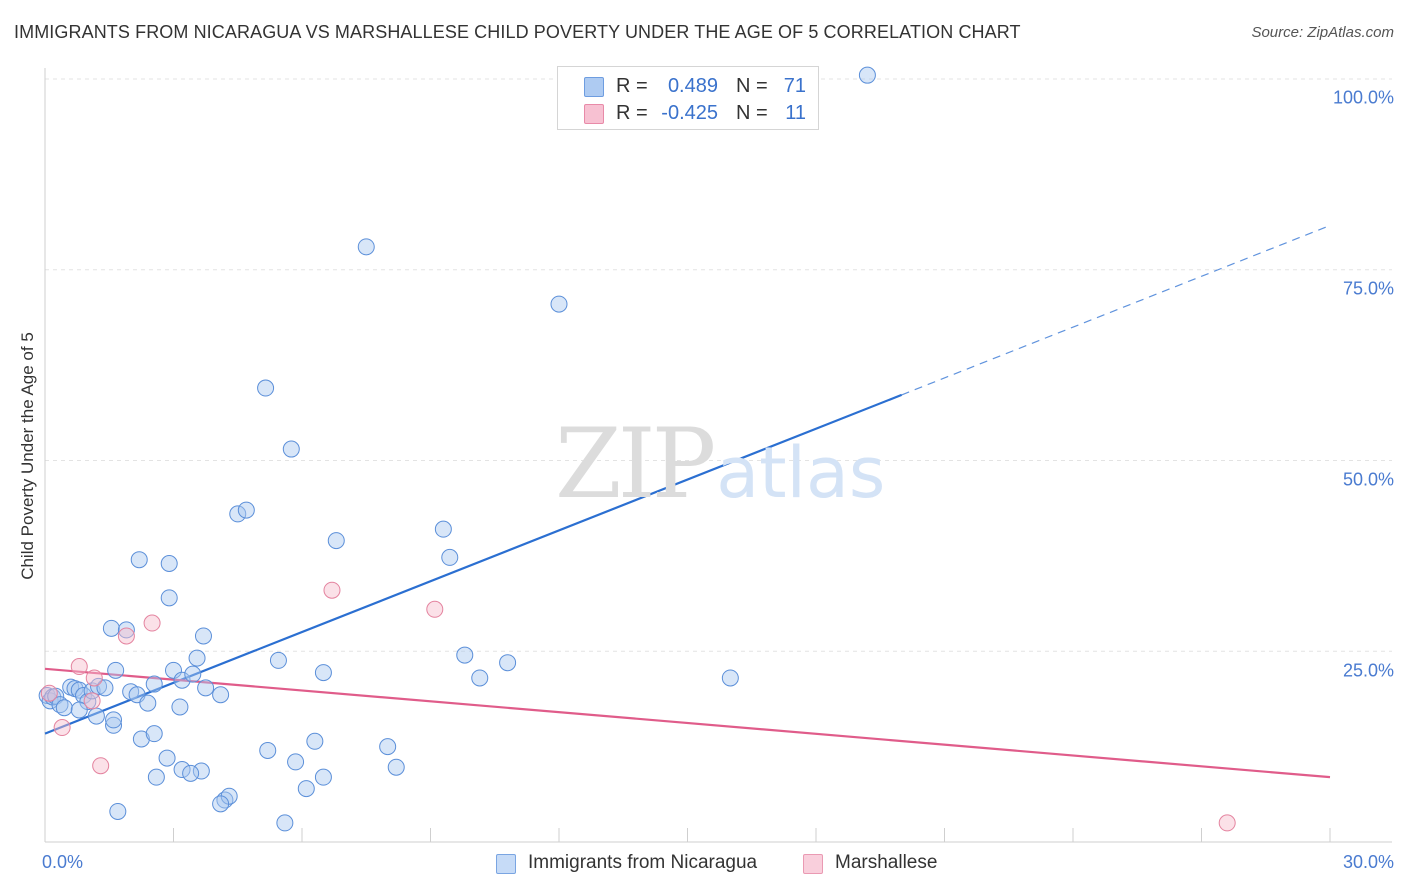 The height and width of the screenshot is (892, 1406). What do you see at coordinates (687, 723) in the screenshot?
I see `trend-line-marshallese` at bounding box center [687, 723].